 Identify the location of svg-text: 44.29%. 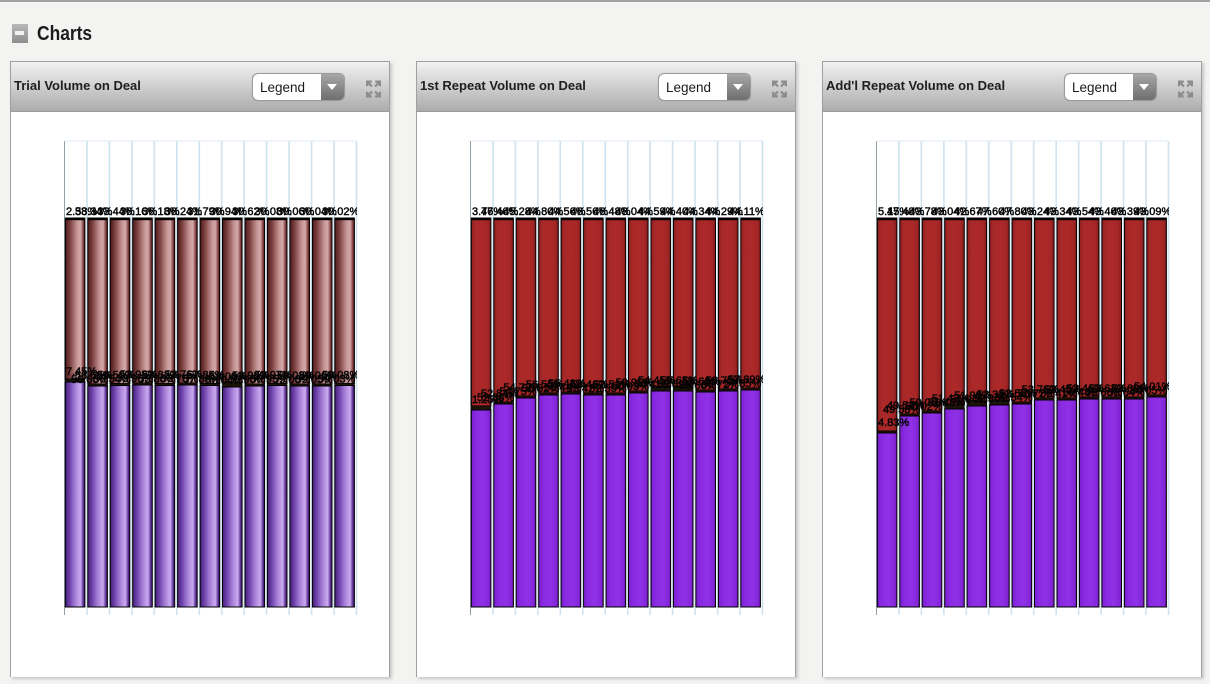
(725, 212).